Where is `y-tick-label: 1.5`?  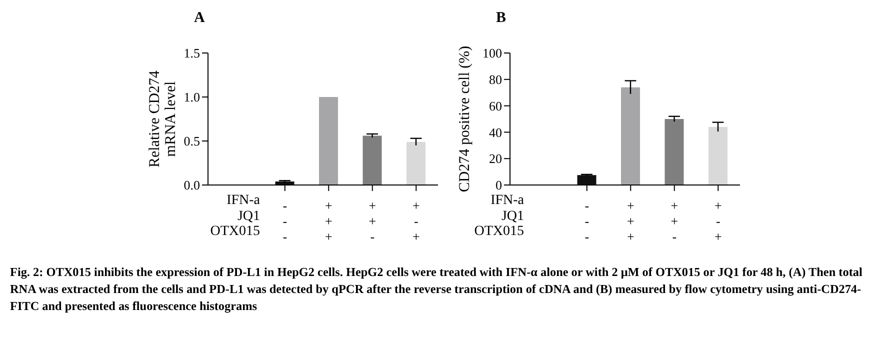
y-tick-label: 1.5 is located at coordinates (192, 53).